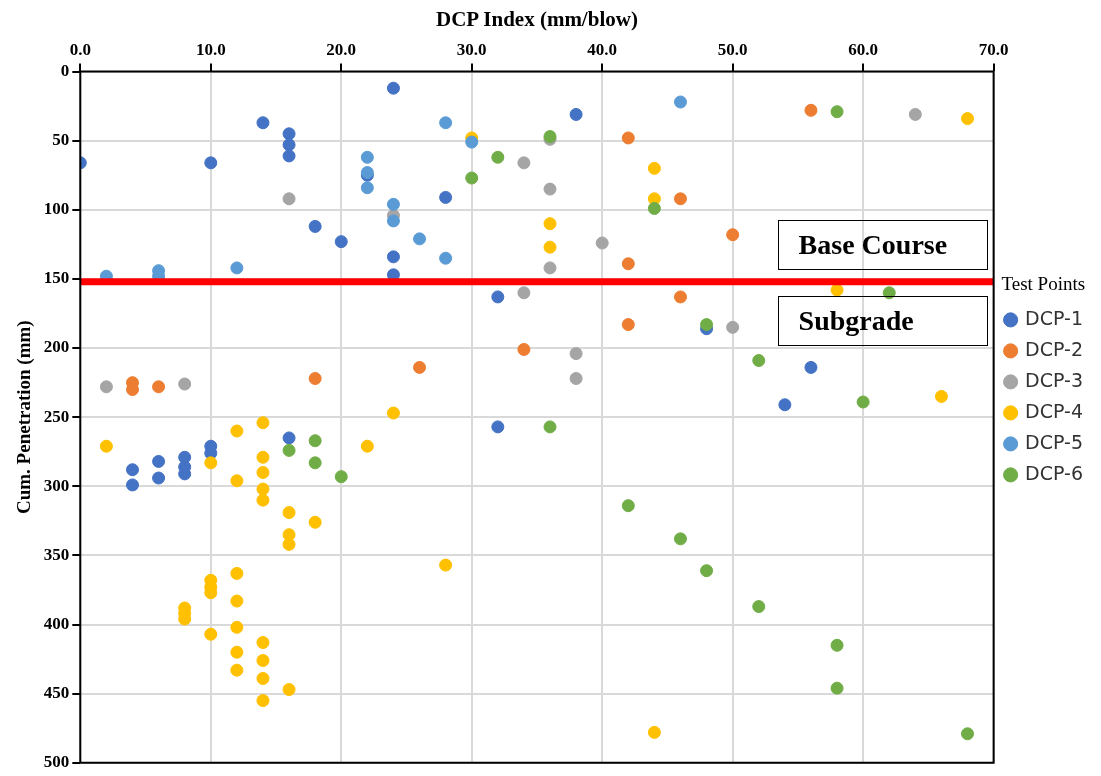  I want to click on x-tick-label: 60.0, so click(863, 49).